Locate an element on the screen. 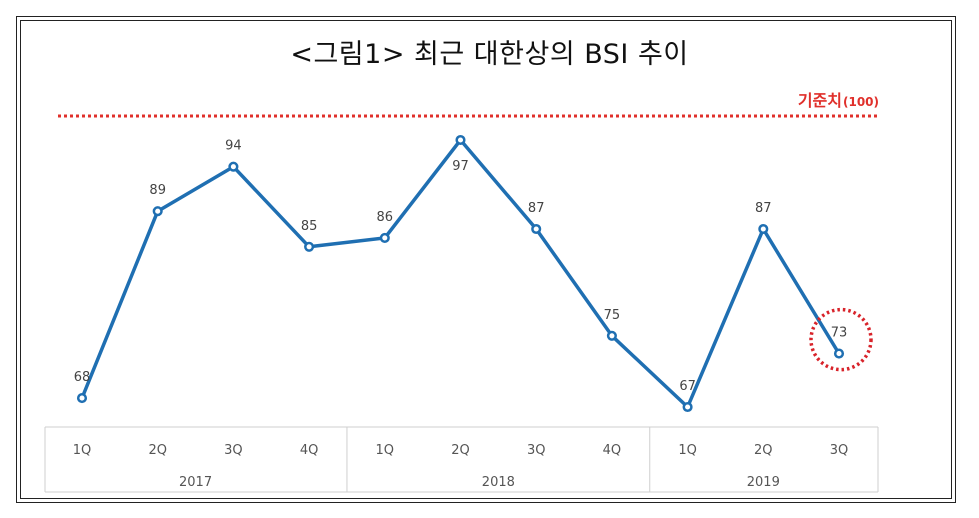  data-label: 97 is located at coordinates (460, 166).